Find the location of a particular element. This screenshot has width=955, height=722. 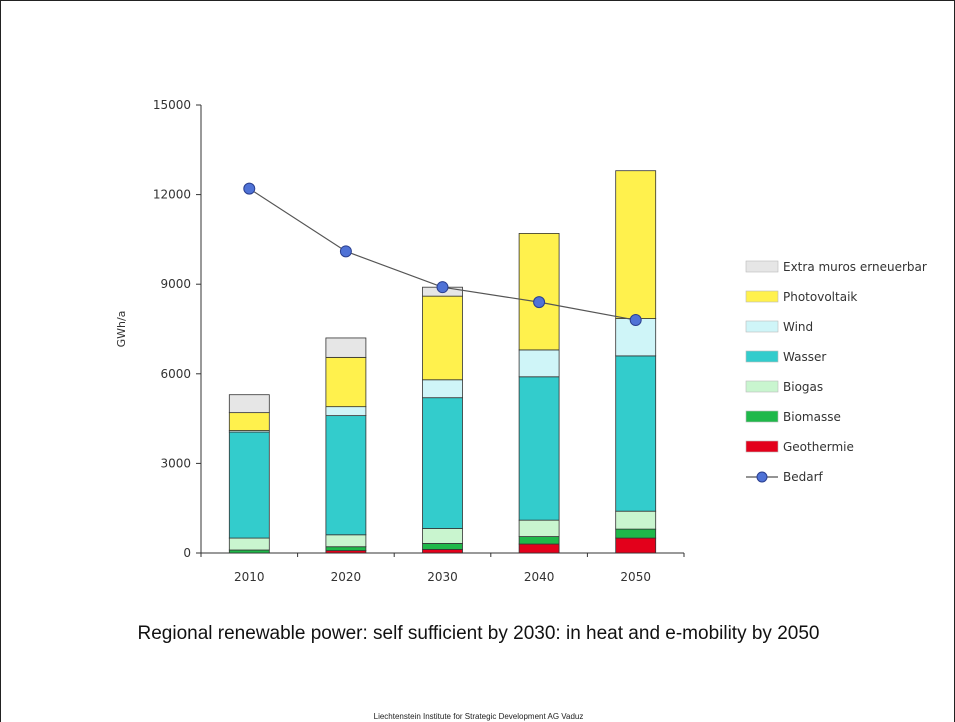

legend-label-biogas: Biogas is located at coordinates (803, 387).